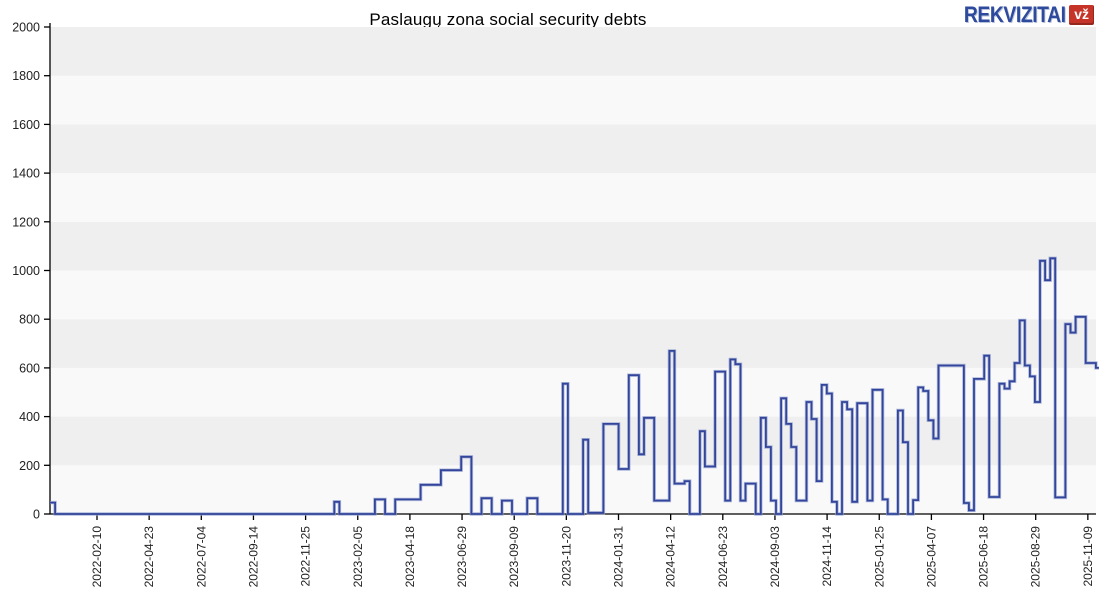 This screenshot has height=590, width=1100. I want to click on x-tick-label: 2025-01-25, so click(879, 557).